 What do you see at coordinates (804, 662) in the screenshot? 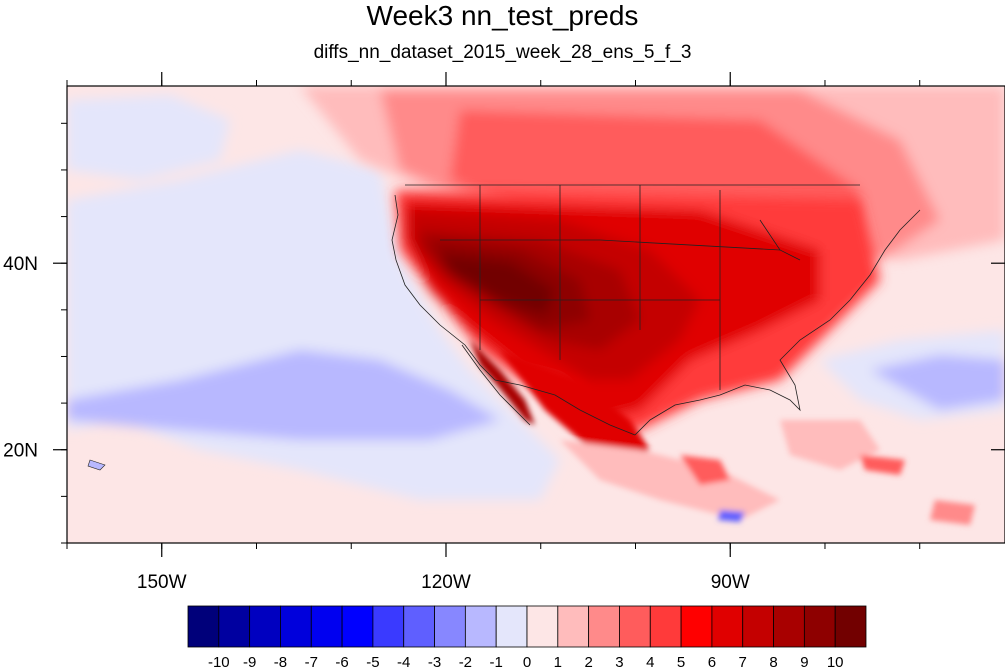
I see `colorbar-label: 9` at bounding box center [804, 662].